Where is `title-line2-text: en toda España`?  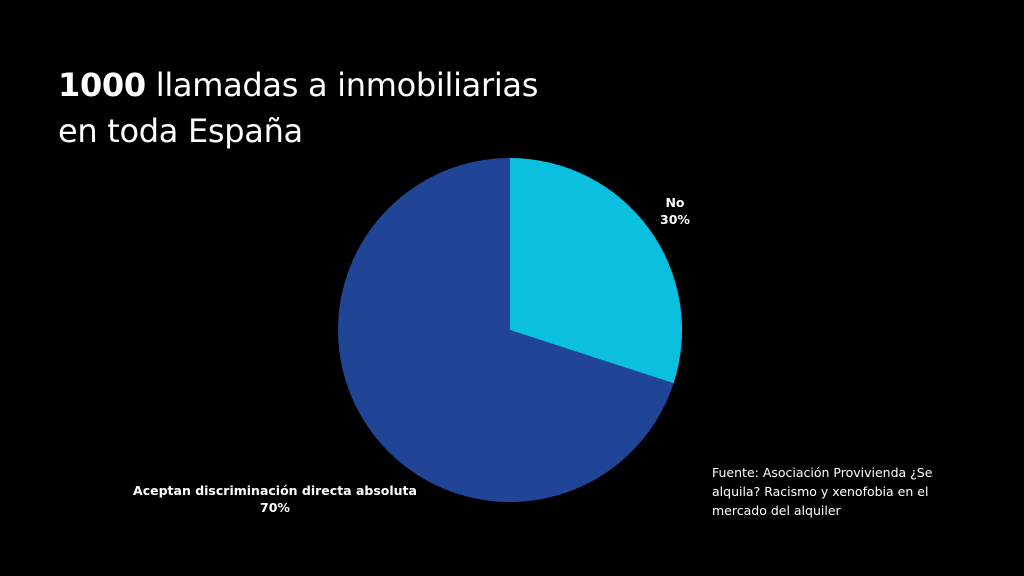
title-line2-text: en toda España is located at coordinates (180, 131).